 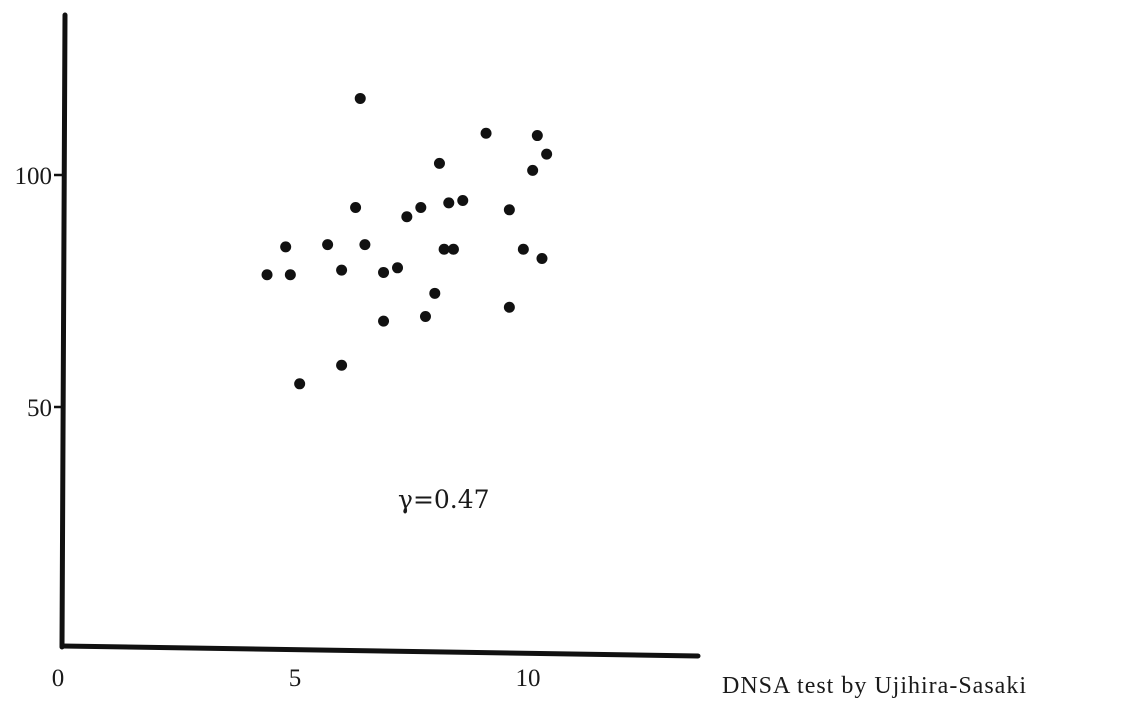 I want to click on y-tick-label: 100, so click(x=34, y=176).